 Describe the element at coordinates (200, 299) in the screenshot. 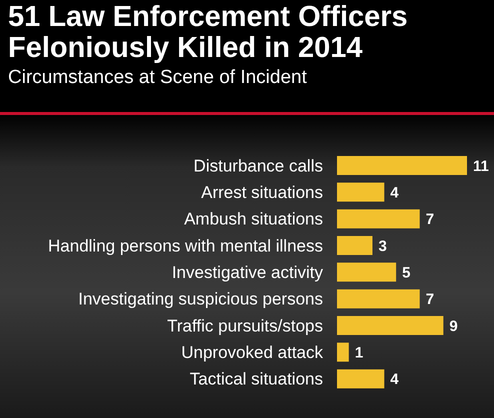

I see `y-tick-label: Investigating suspicious persons` at that location.